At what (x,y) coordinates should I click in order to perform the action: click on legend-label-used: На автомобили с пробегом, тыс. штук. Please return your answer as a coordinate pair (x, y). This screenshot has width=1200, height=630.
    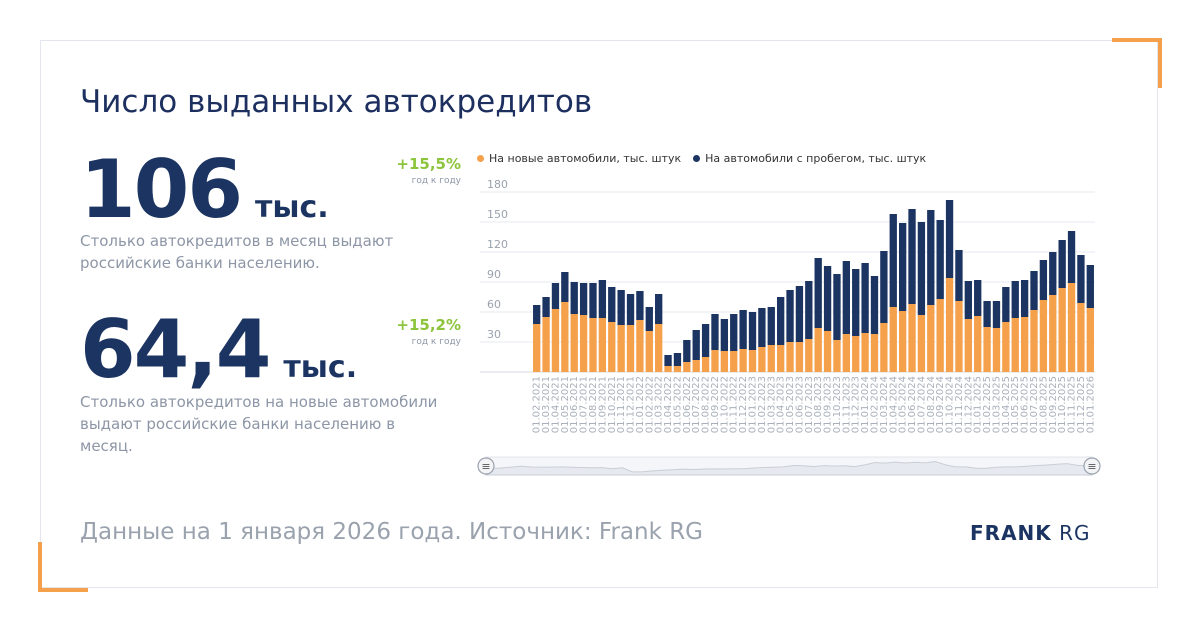
    Looking at the image, I should click on (816, 158).